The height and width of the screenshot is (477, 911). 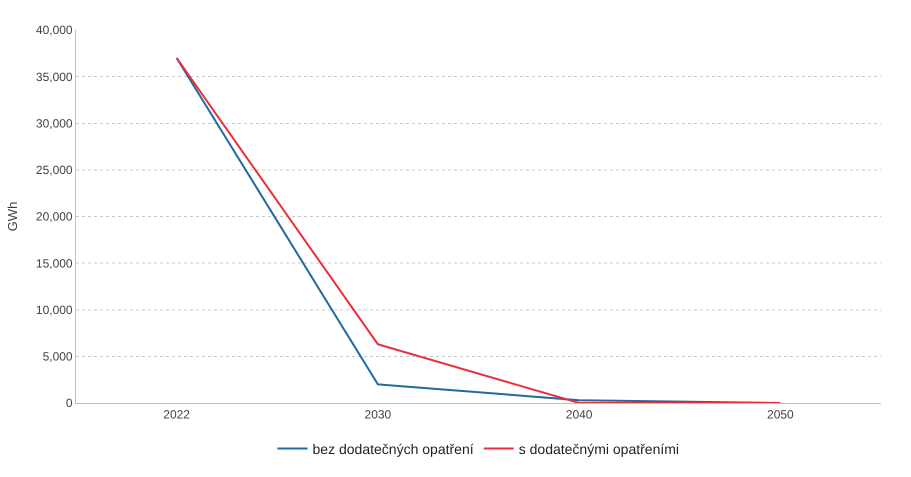 What do you see at coordinates (54, 77) in the screenshot?
I see `y-tick-label: 35,000` at bounding box center [54, 77].